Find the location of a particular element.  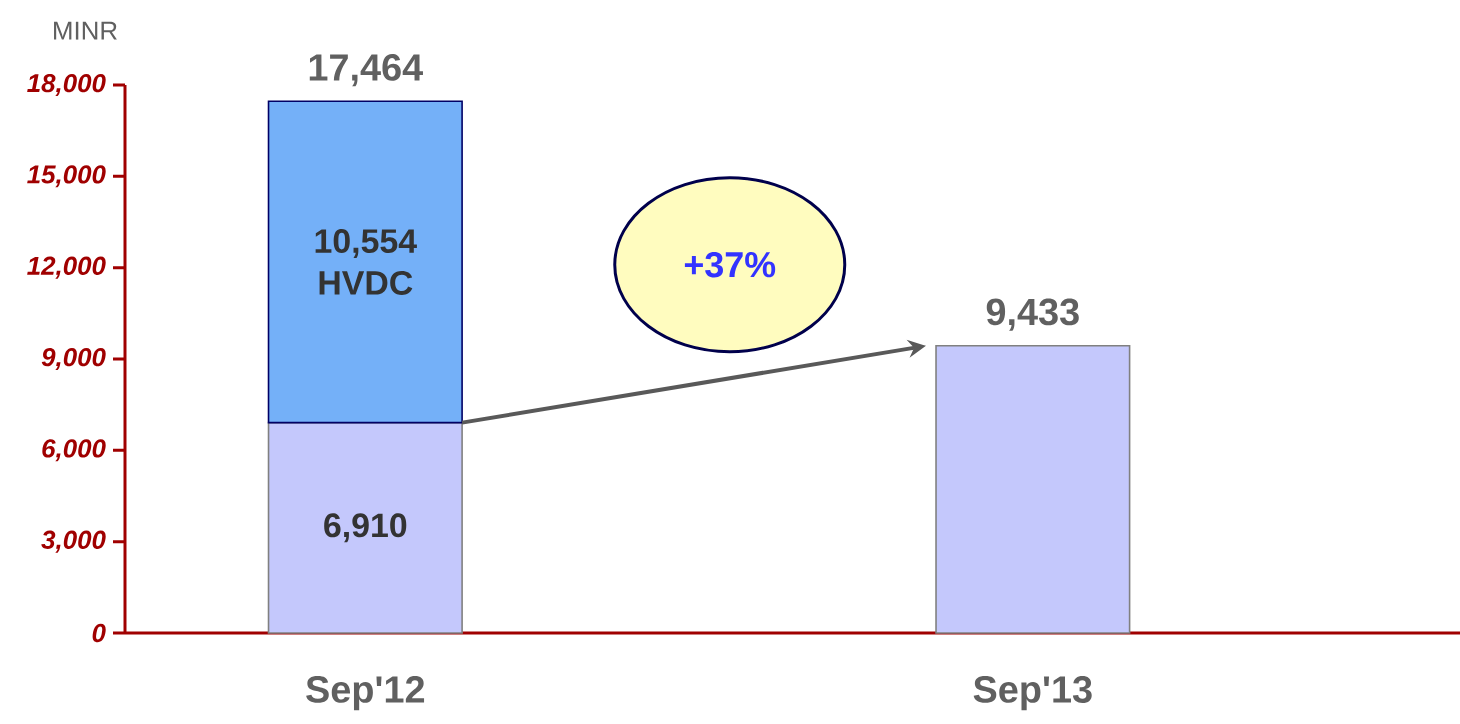

annotation: +37% is located at coordinates (730, 265).